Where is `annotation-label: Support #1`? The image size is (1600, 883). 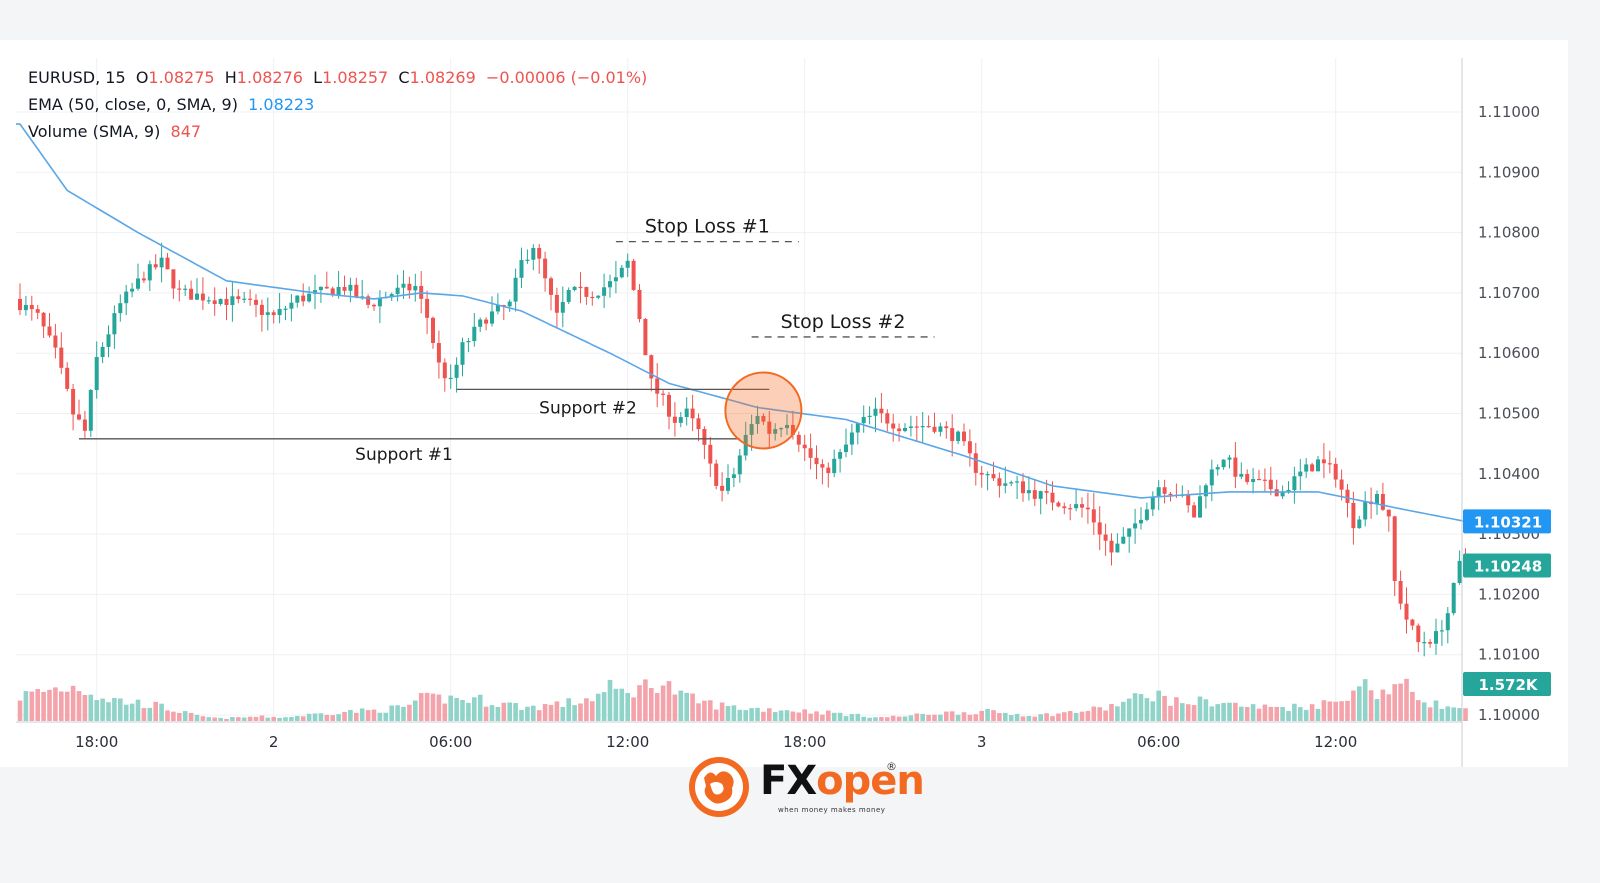
annotation-label: Support #1 is located at coordinates (404, 455).